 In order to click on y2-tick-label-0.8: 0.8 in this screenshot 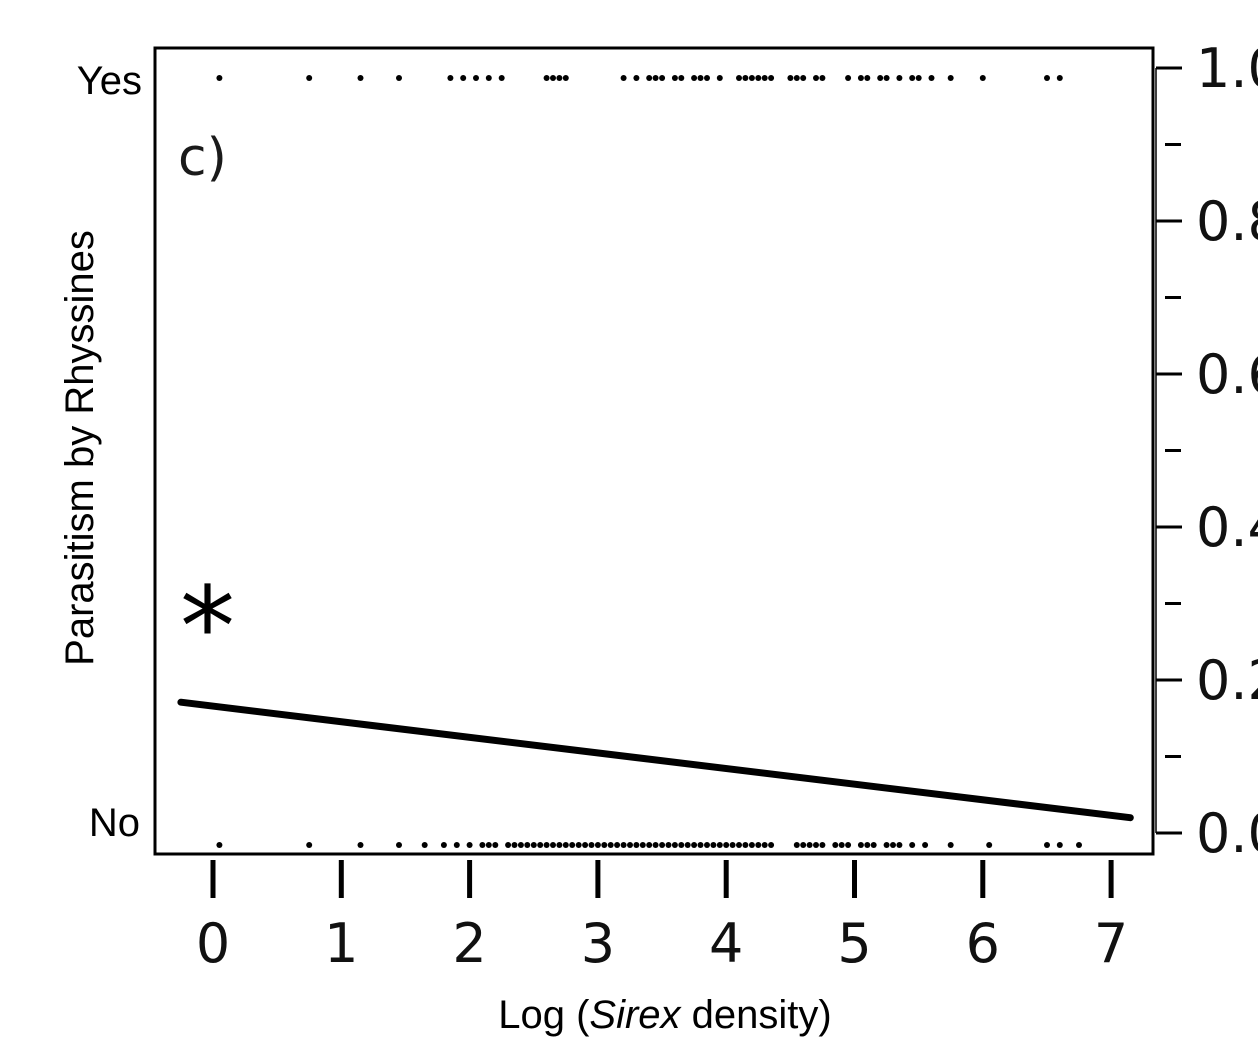, I will do `click(1227, 221)`.